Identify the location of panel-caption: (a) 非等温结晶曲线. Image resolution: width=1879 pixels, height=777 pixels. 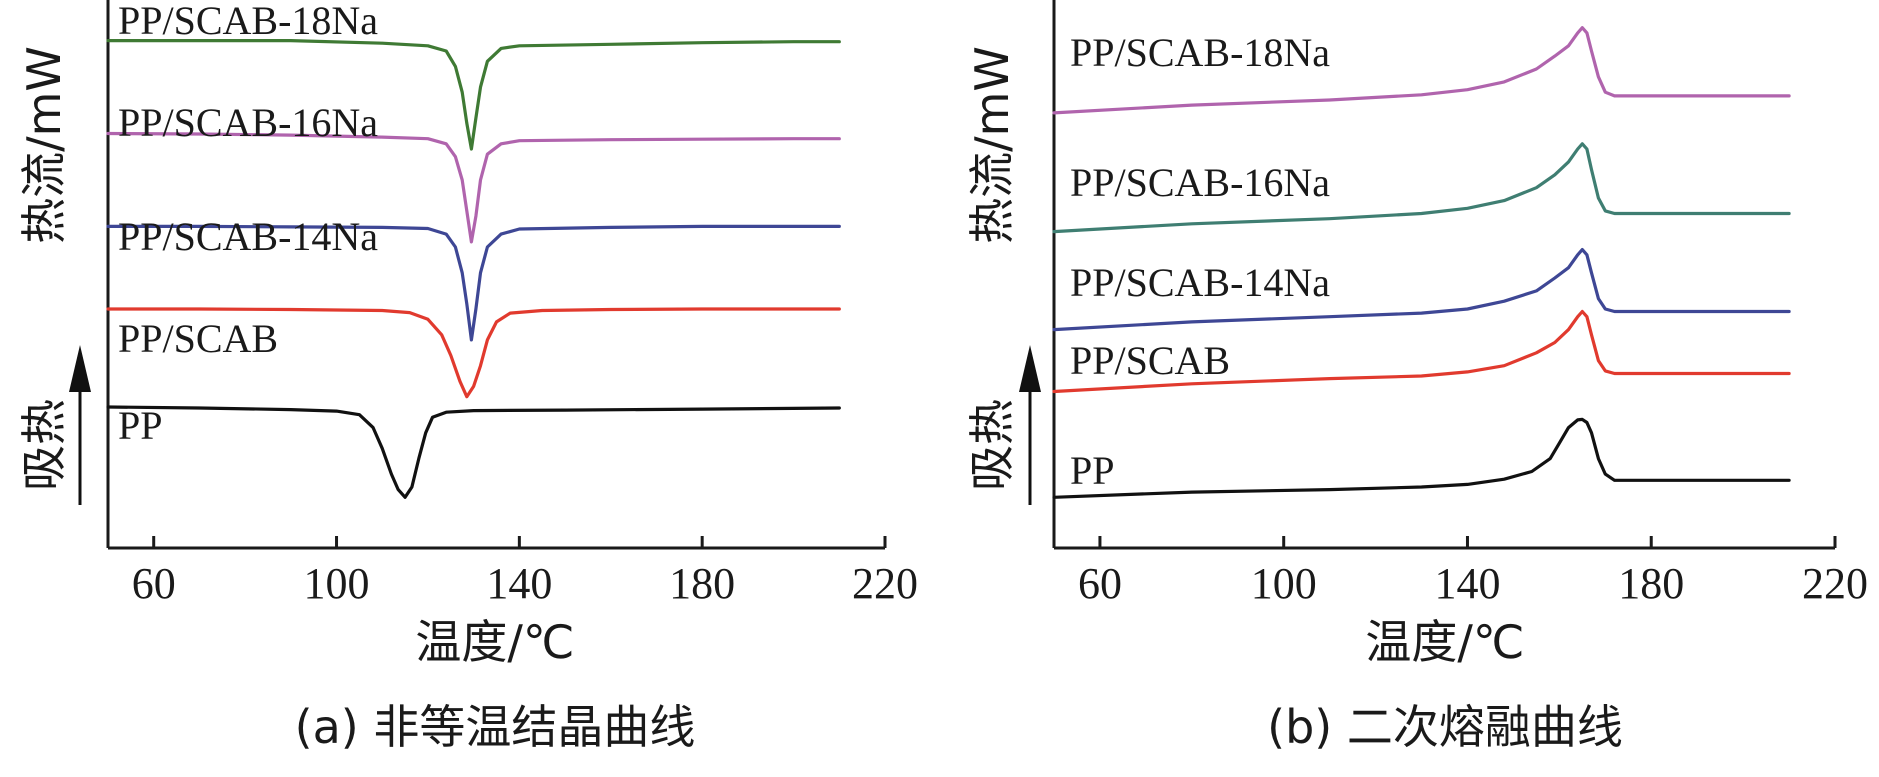
(495, 727).